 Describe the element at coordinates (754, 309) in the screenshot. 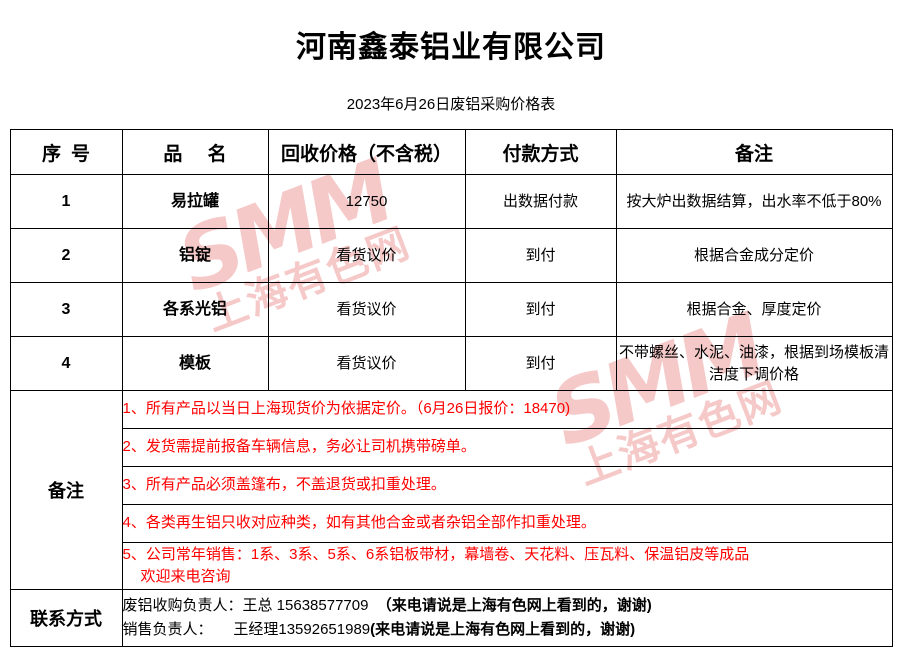

I see `cell-remark: 根据合金、厚度定价` at that location.